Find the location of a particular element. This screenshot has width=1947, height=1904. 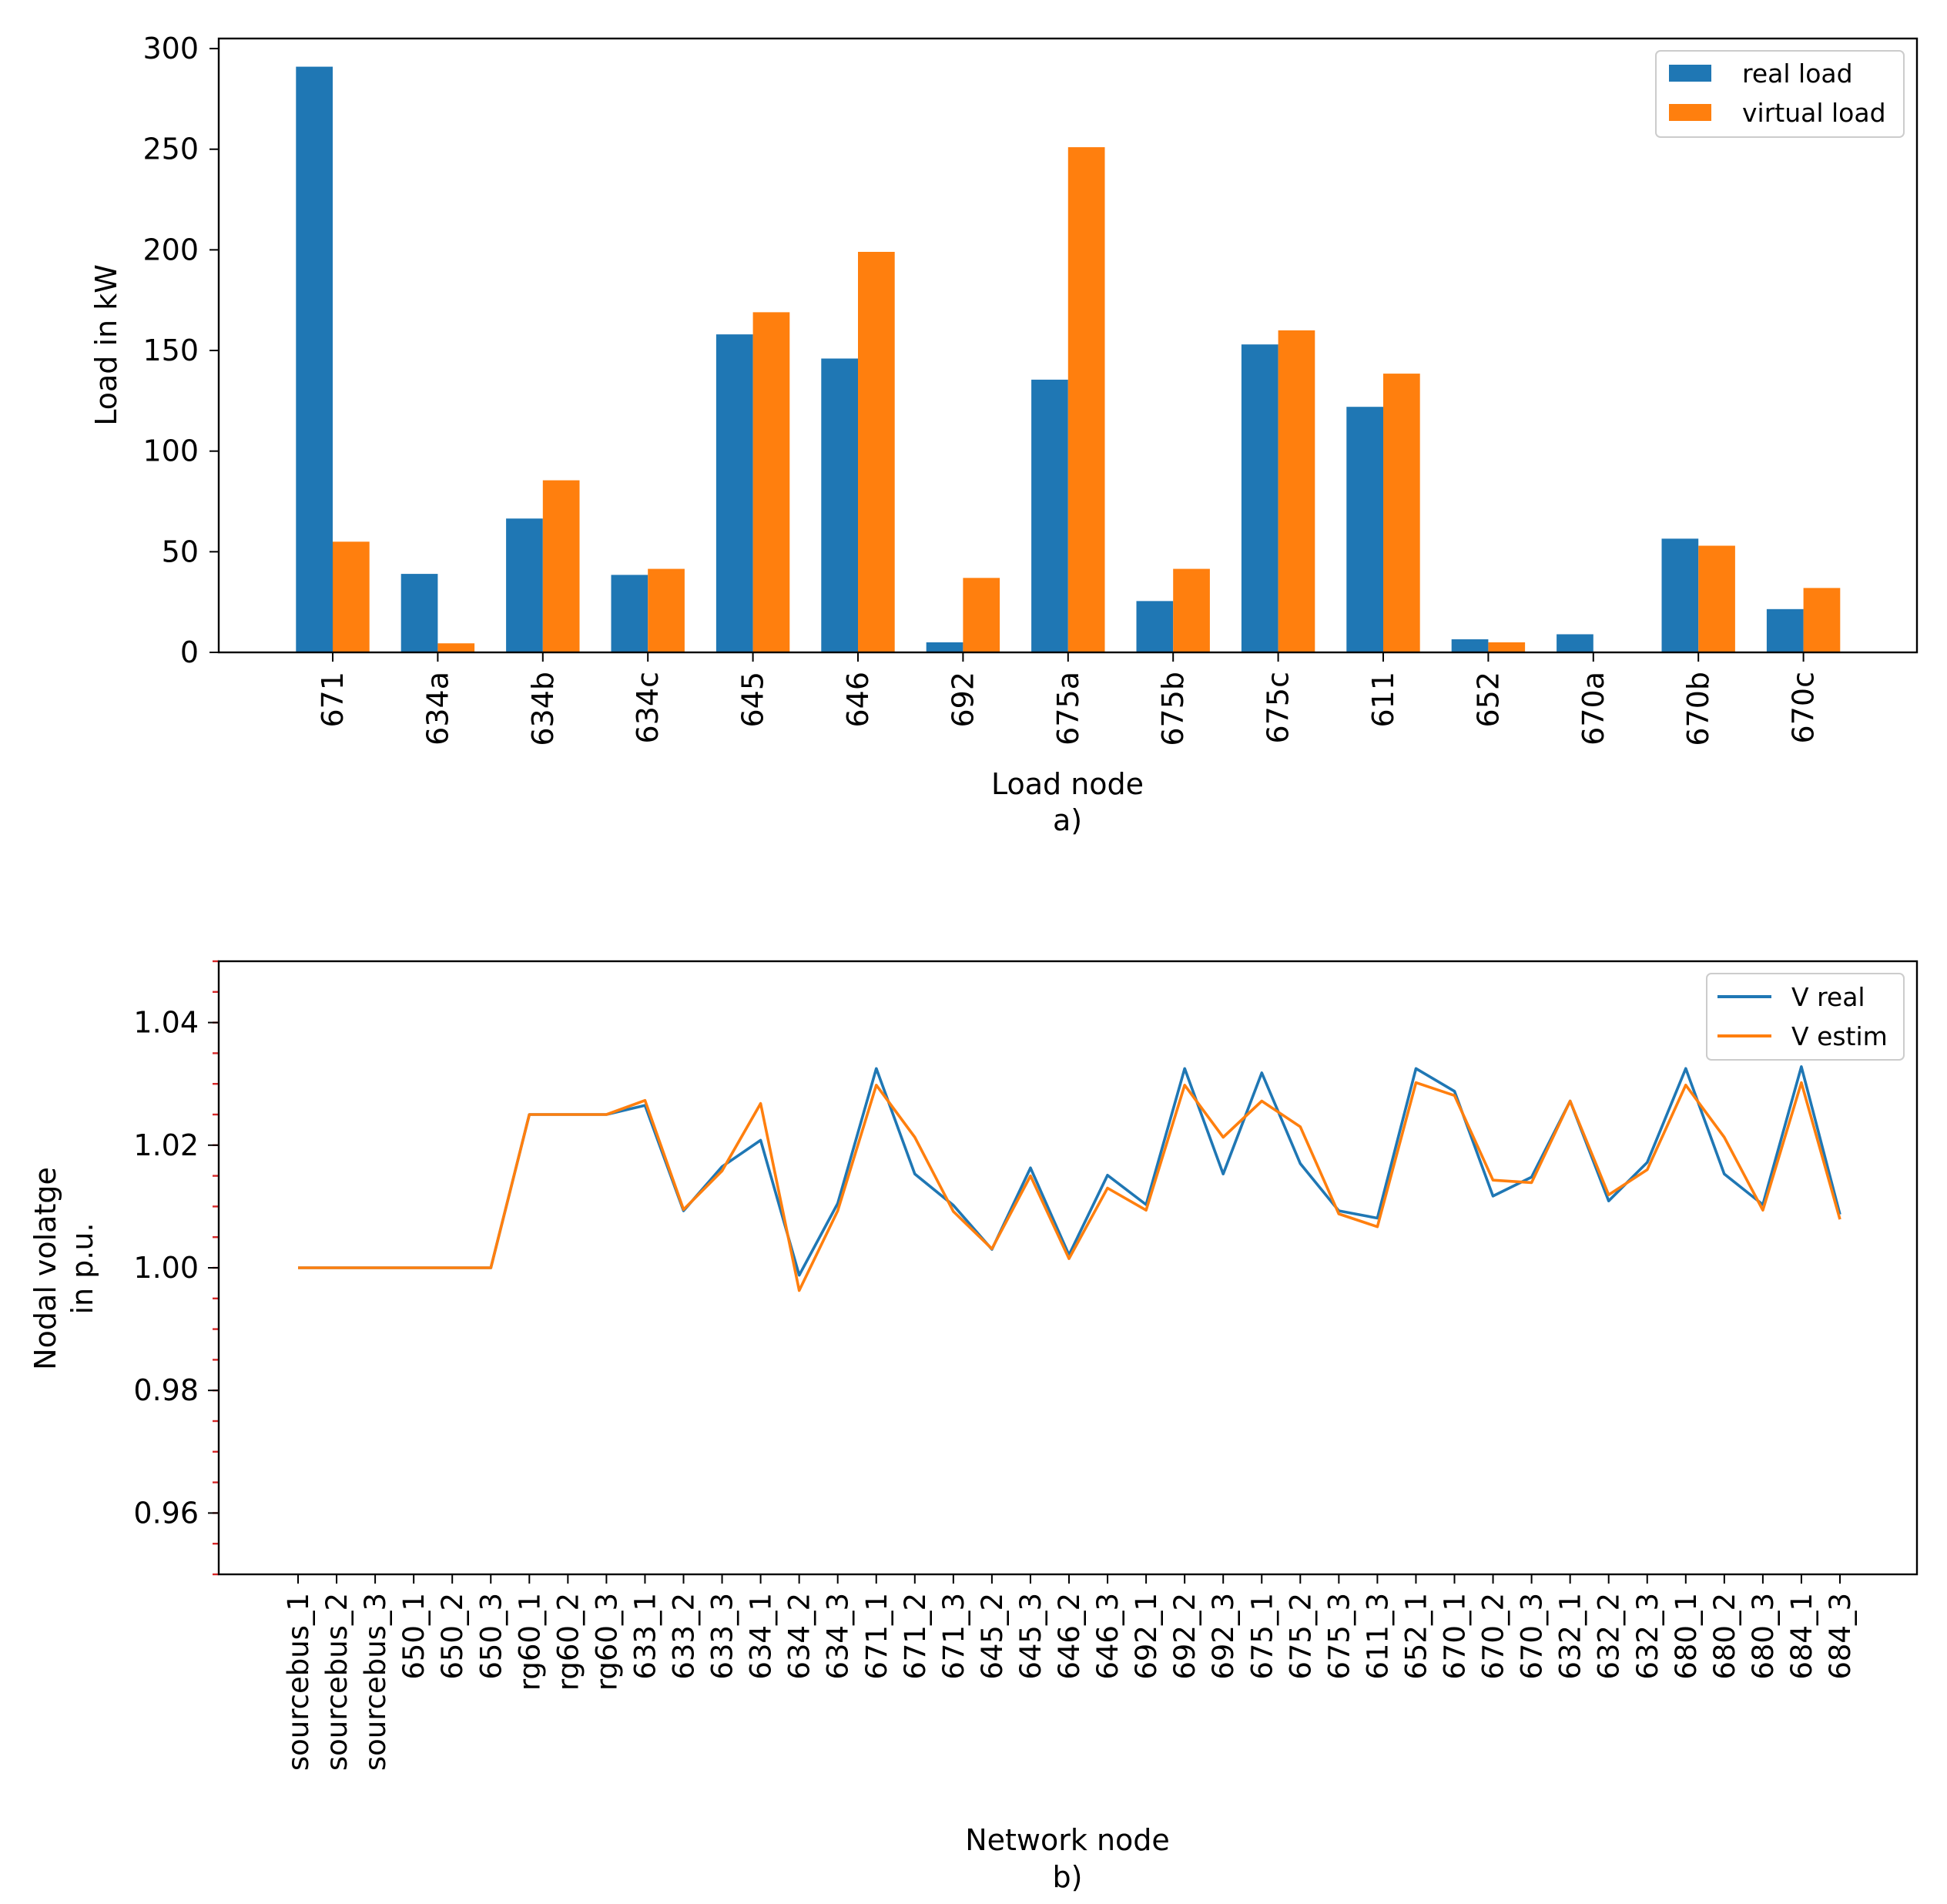

series-line-v-real is located at coordinates (1069, 1171).